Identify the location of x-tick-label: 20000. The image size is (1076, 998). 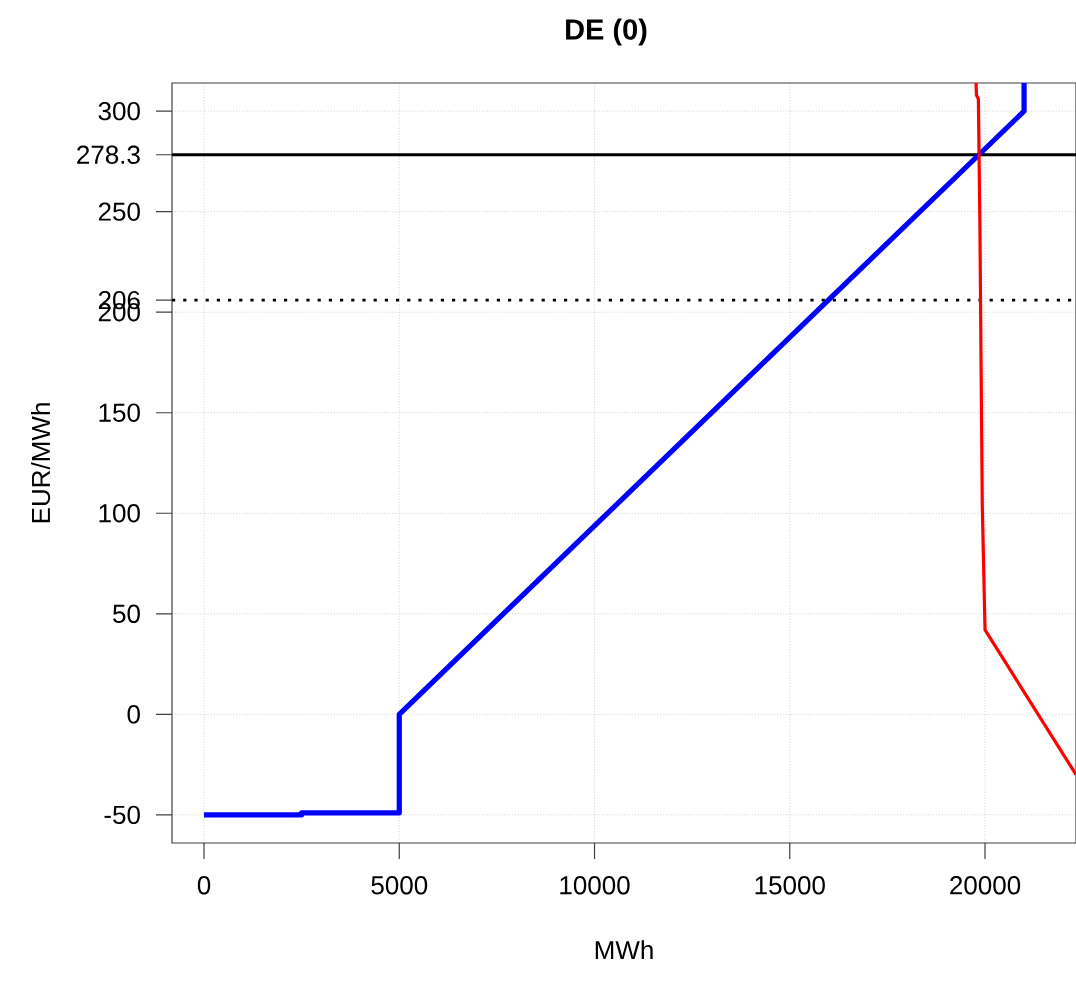
(985, 885).